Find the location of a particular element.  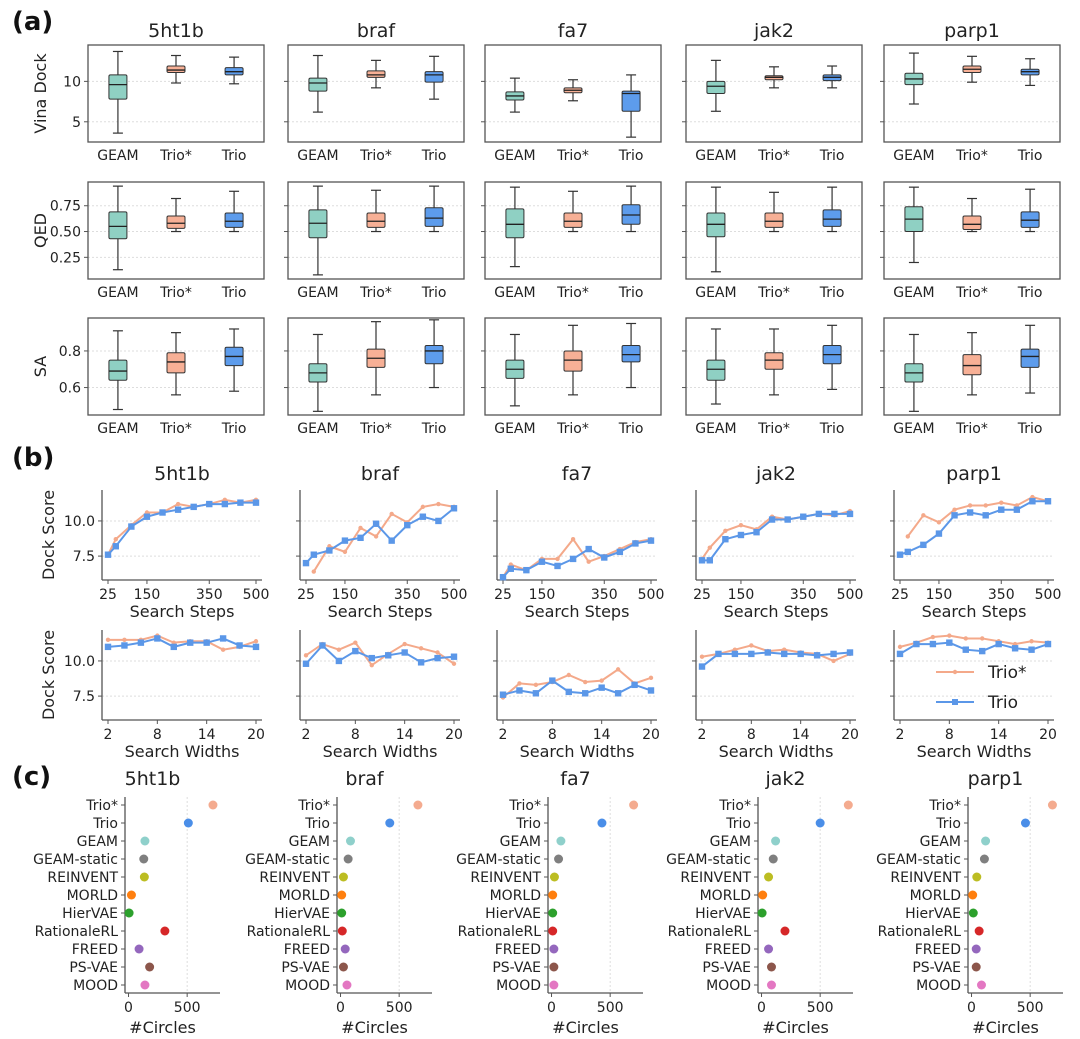

y-tick-label: RationaleRL is located at coordinates (289, 932).